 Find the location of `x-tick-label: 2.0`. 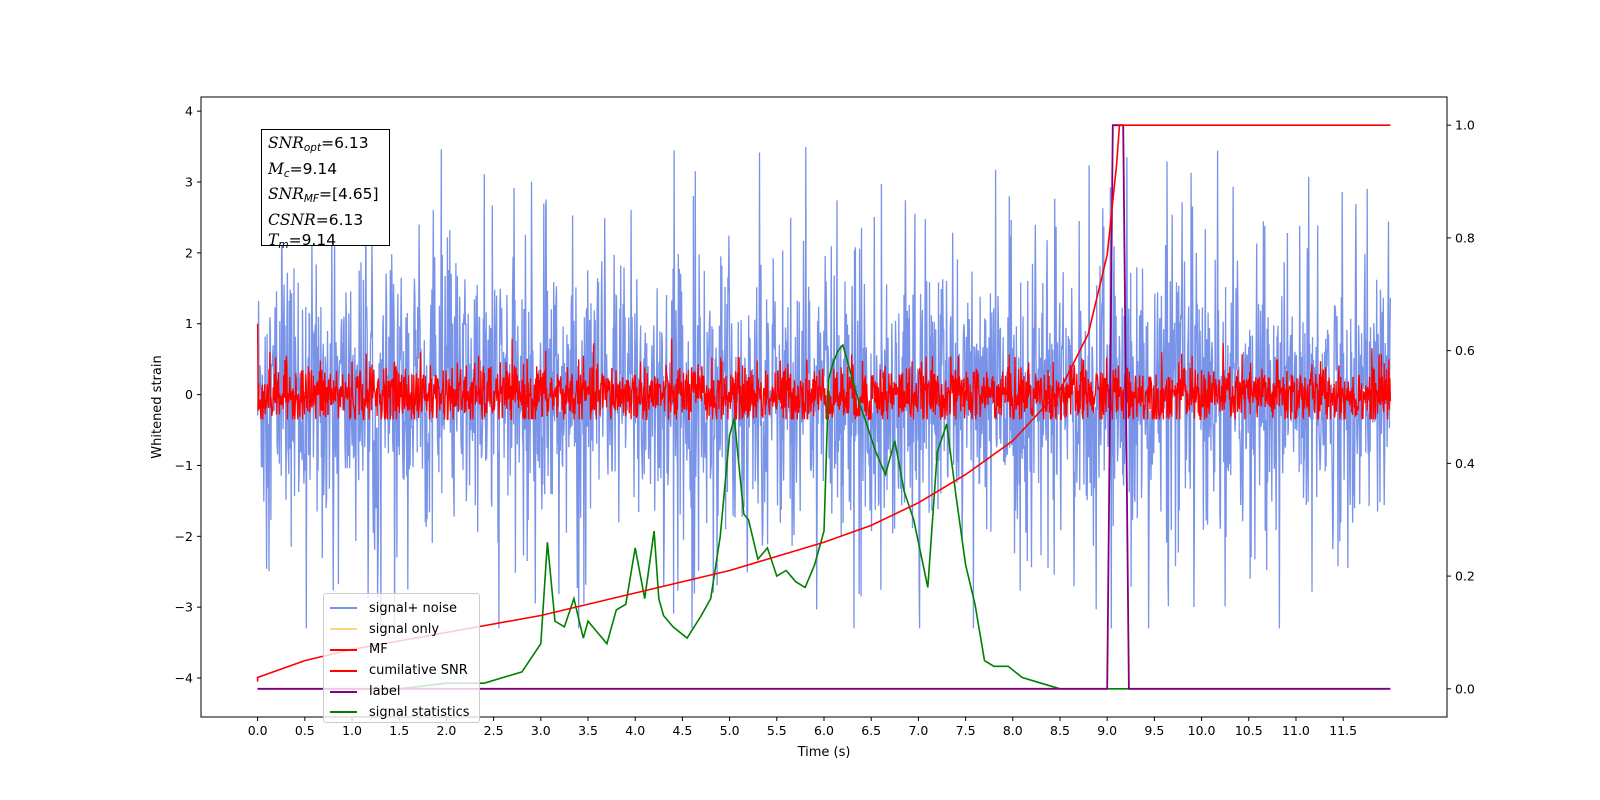

x-tick-label: 2.0 is located at coordinates (446, 730).